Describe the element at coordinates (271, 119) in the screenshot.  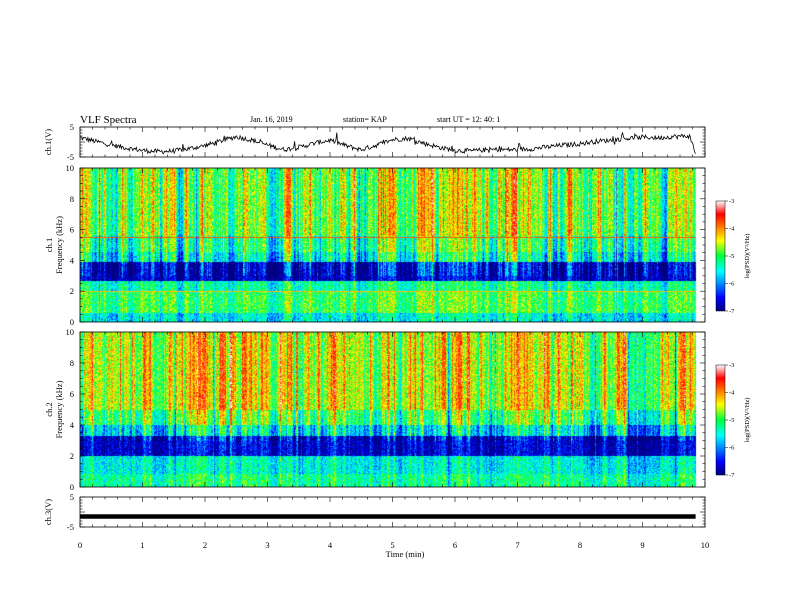
I see `date-label: Jan. 16, 2019` at that location.